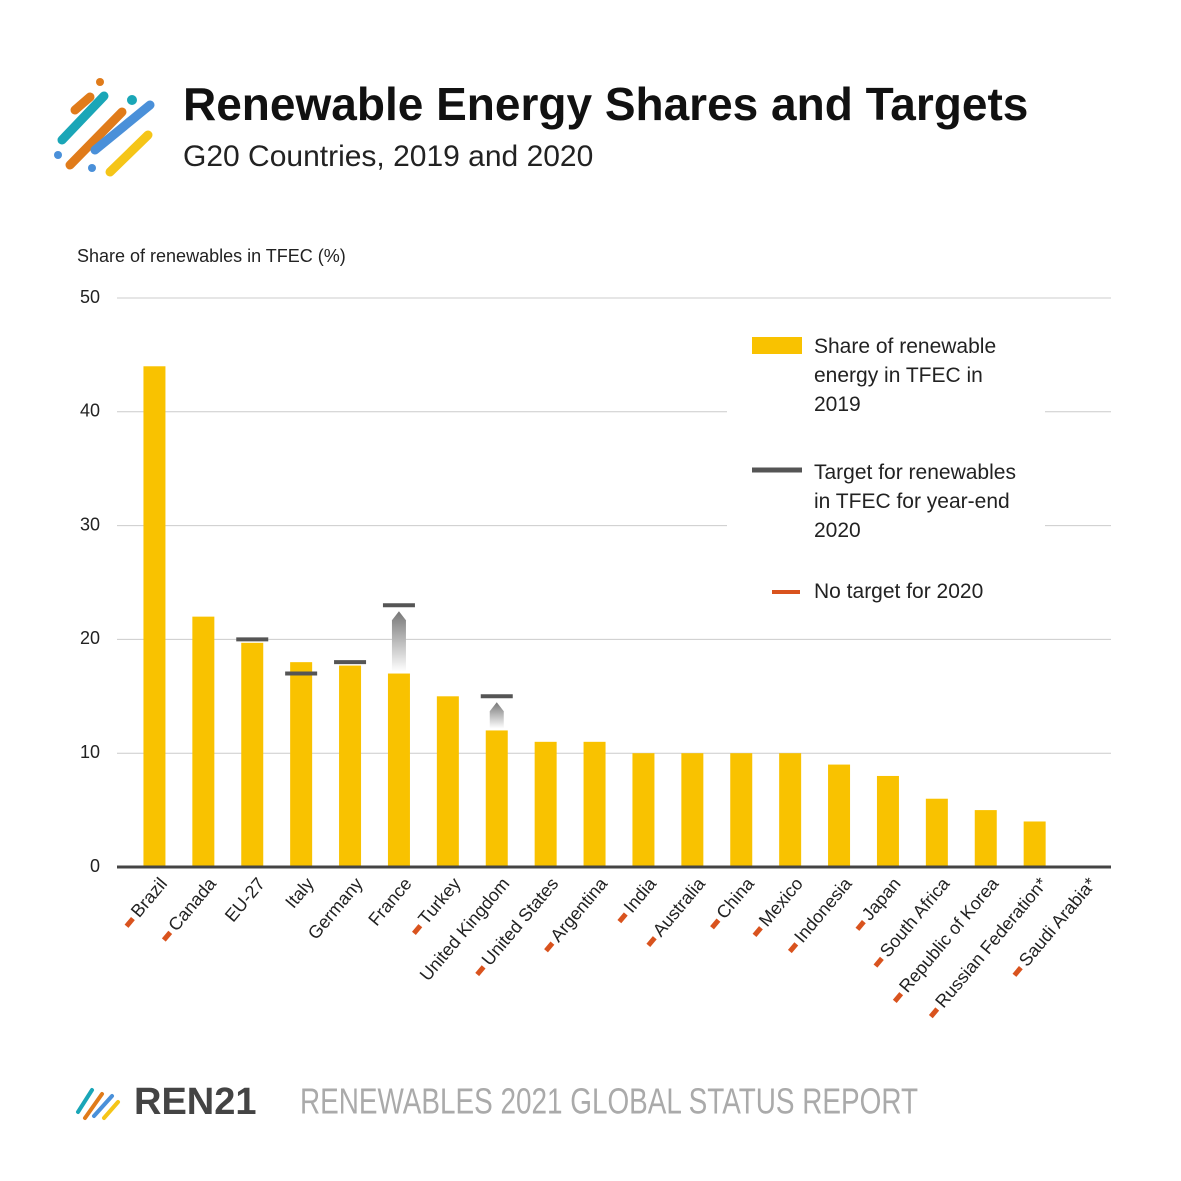 The height and width of the screenshot is (1181, 1181). I want to click on y-tick-label: 40, so click(90, 411).